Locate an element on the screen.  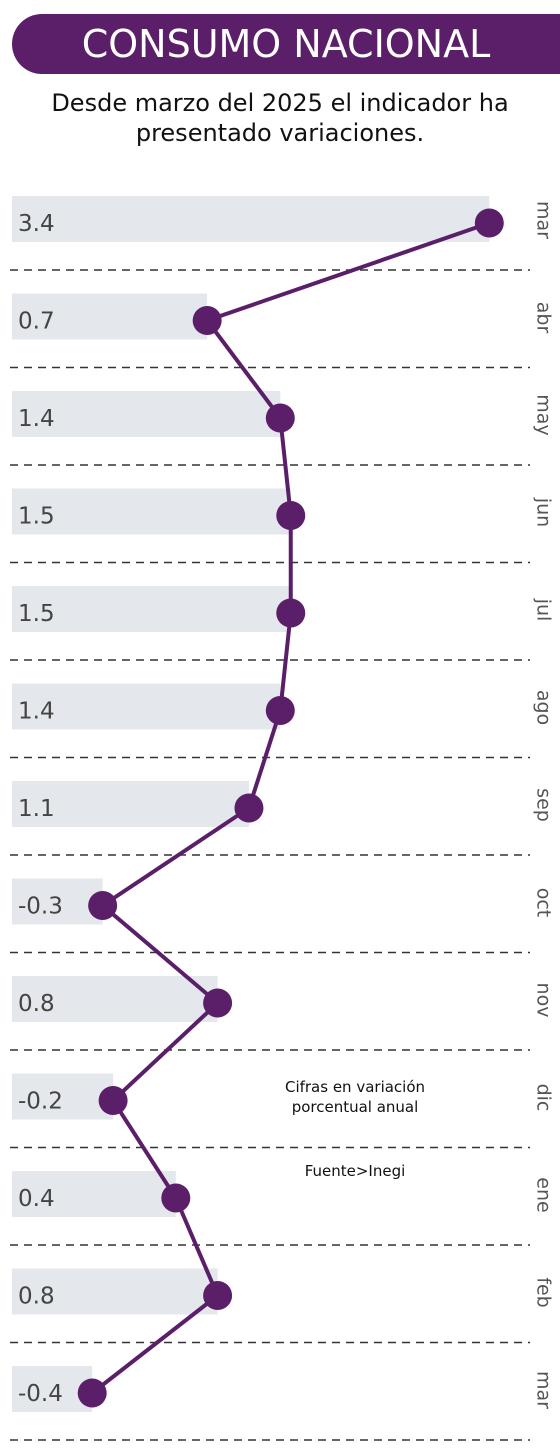
value-label: 1.1 is located at coordinates (36, 809).